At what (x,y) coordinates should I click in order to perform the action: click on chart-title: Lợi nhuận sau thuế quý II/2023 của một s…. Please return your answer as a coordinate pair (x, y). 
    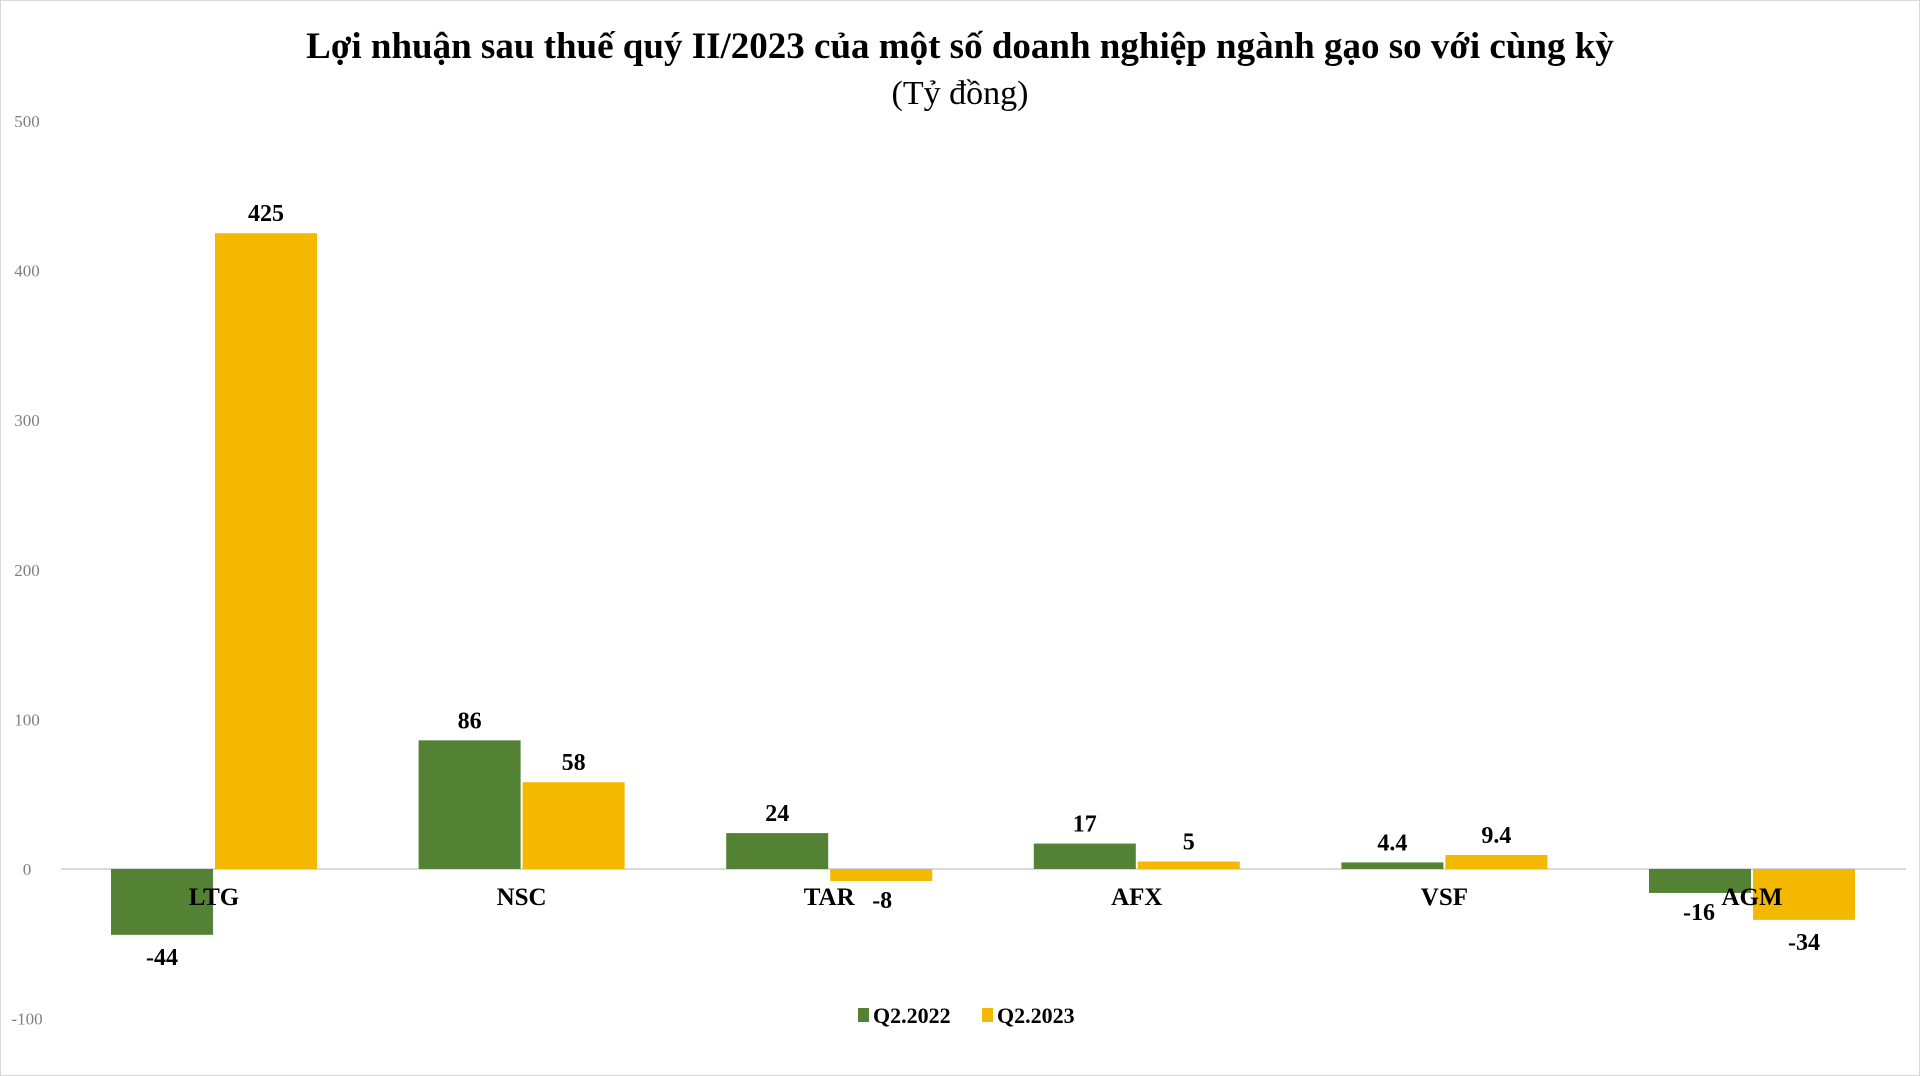
    Looking at the image, I should click on (960, 46).